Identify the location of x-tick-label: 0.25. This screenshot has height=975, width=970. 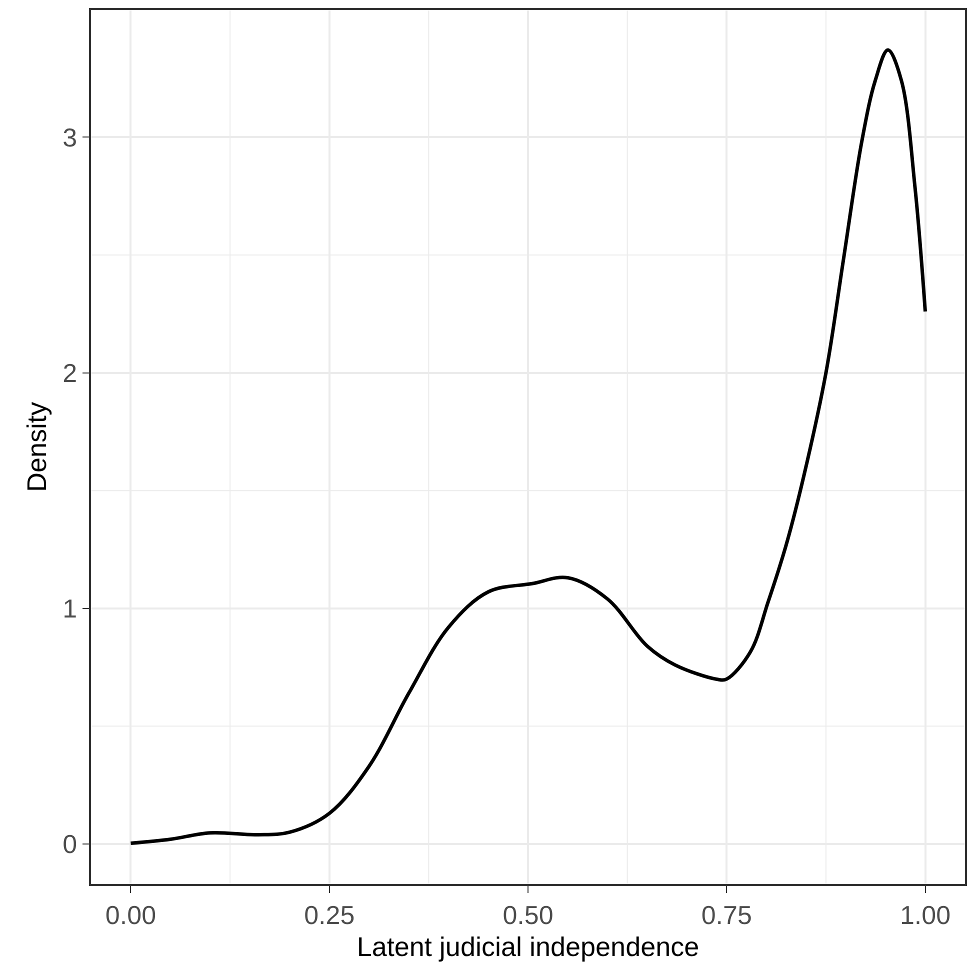
(329, 915).